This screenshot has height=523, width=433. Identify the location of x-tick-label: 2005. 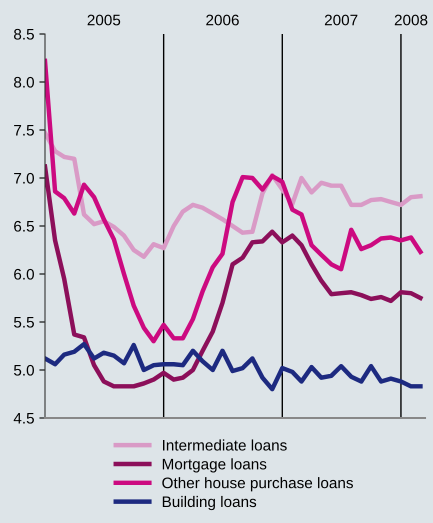
(104, 20).